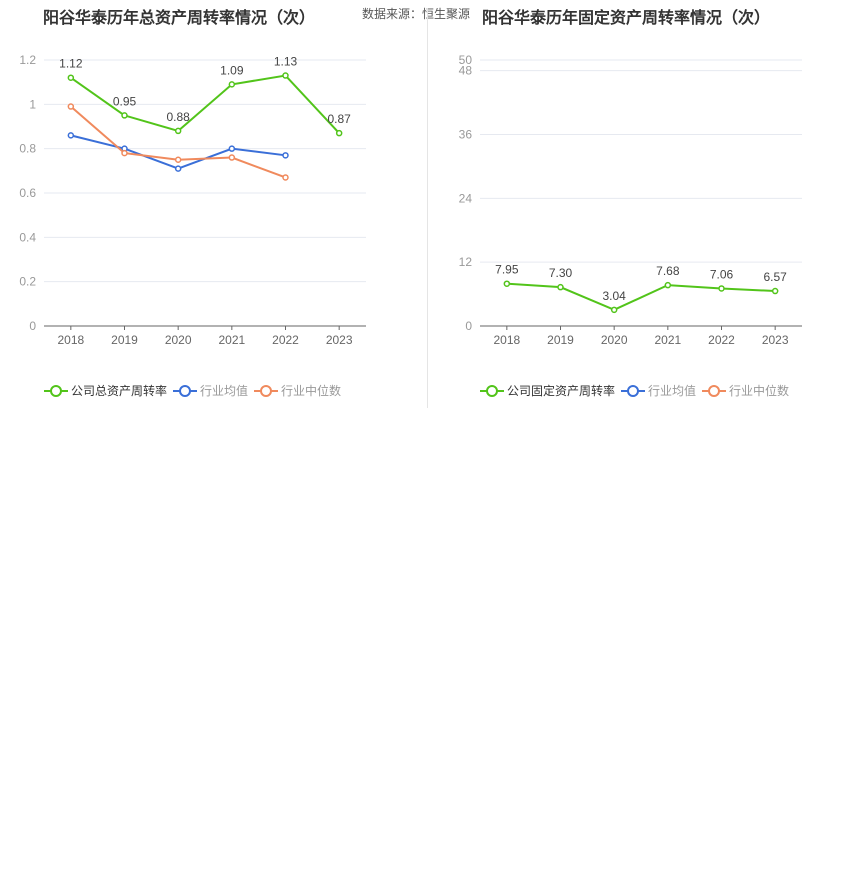  Describe the element at coordinates (71, 64) in the screenshot. I see `data-label: 1.12` at that location.